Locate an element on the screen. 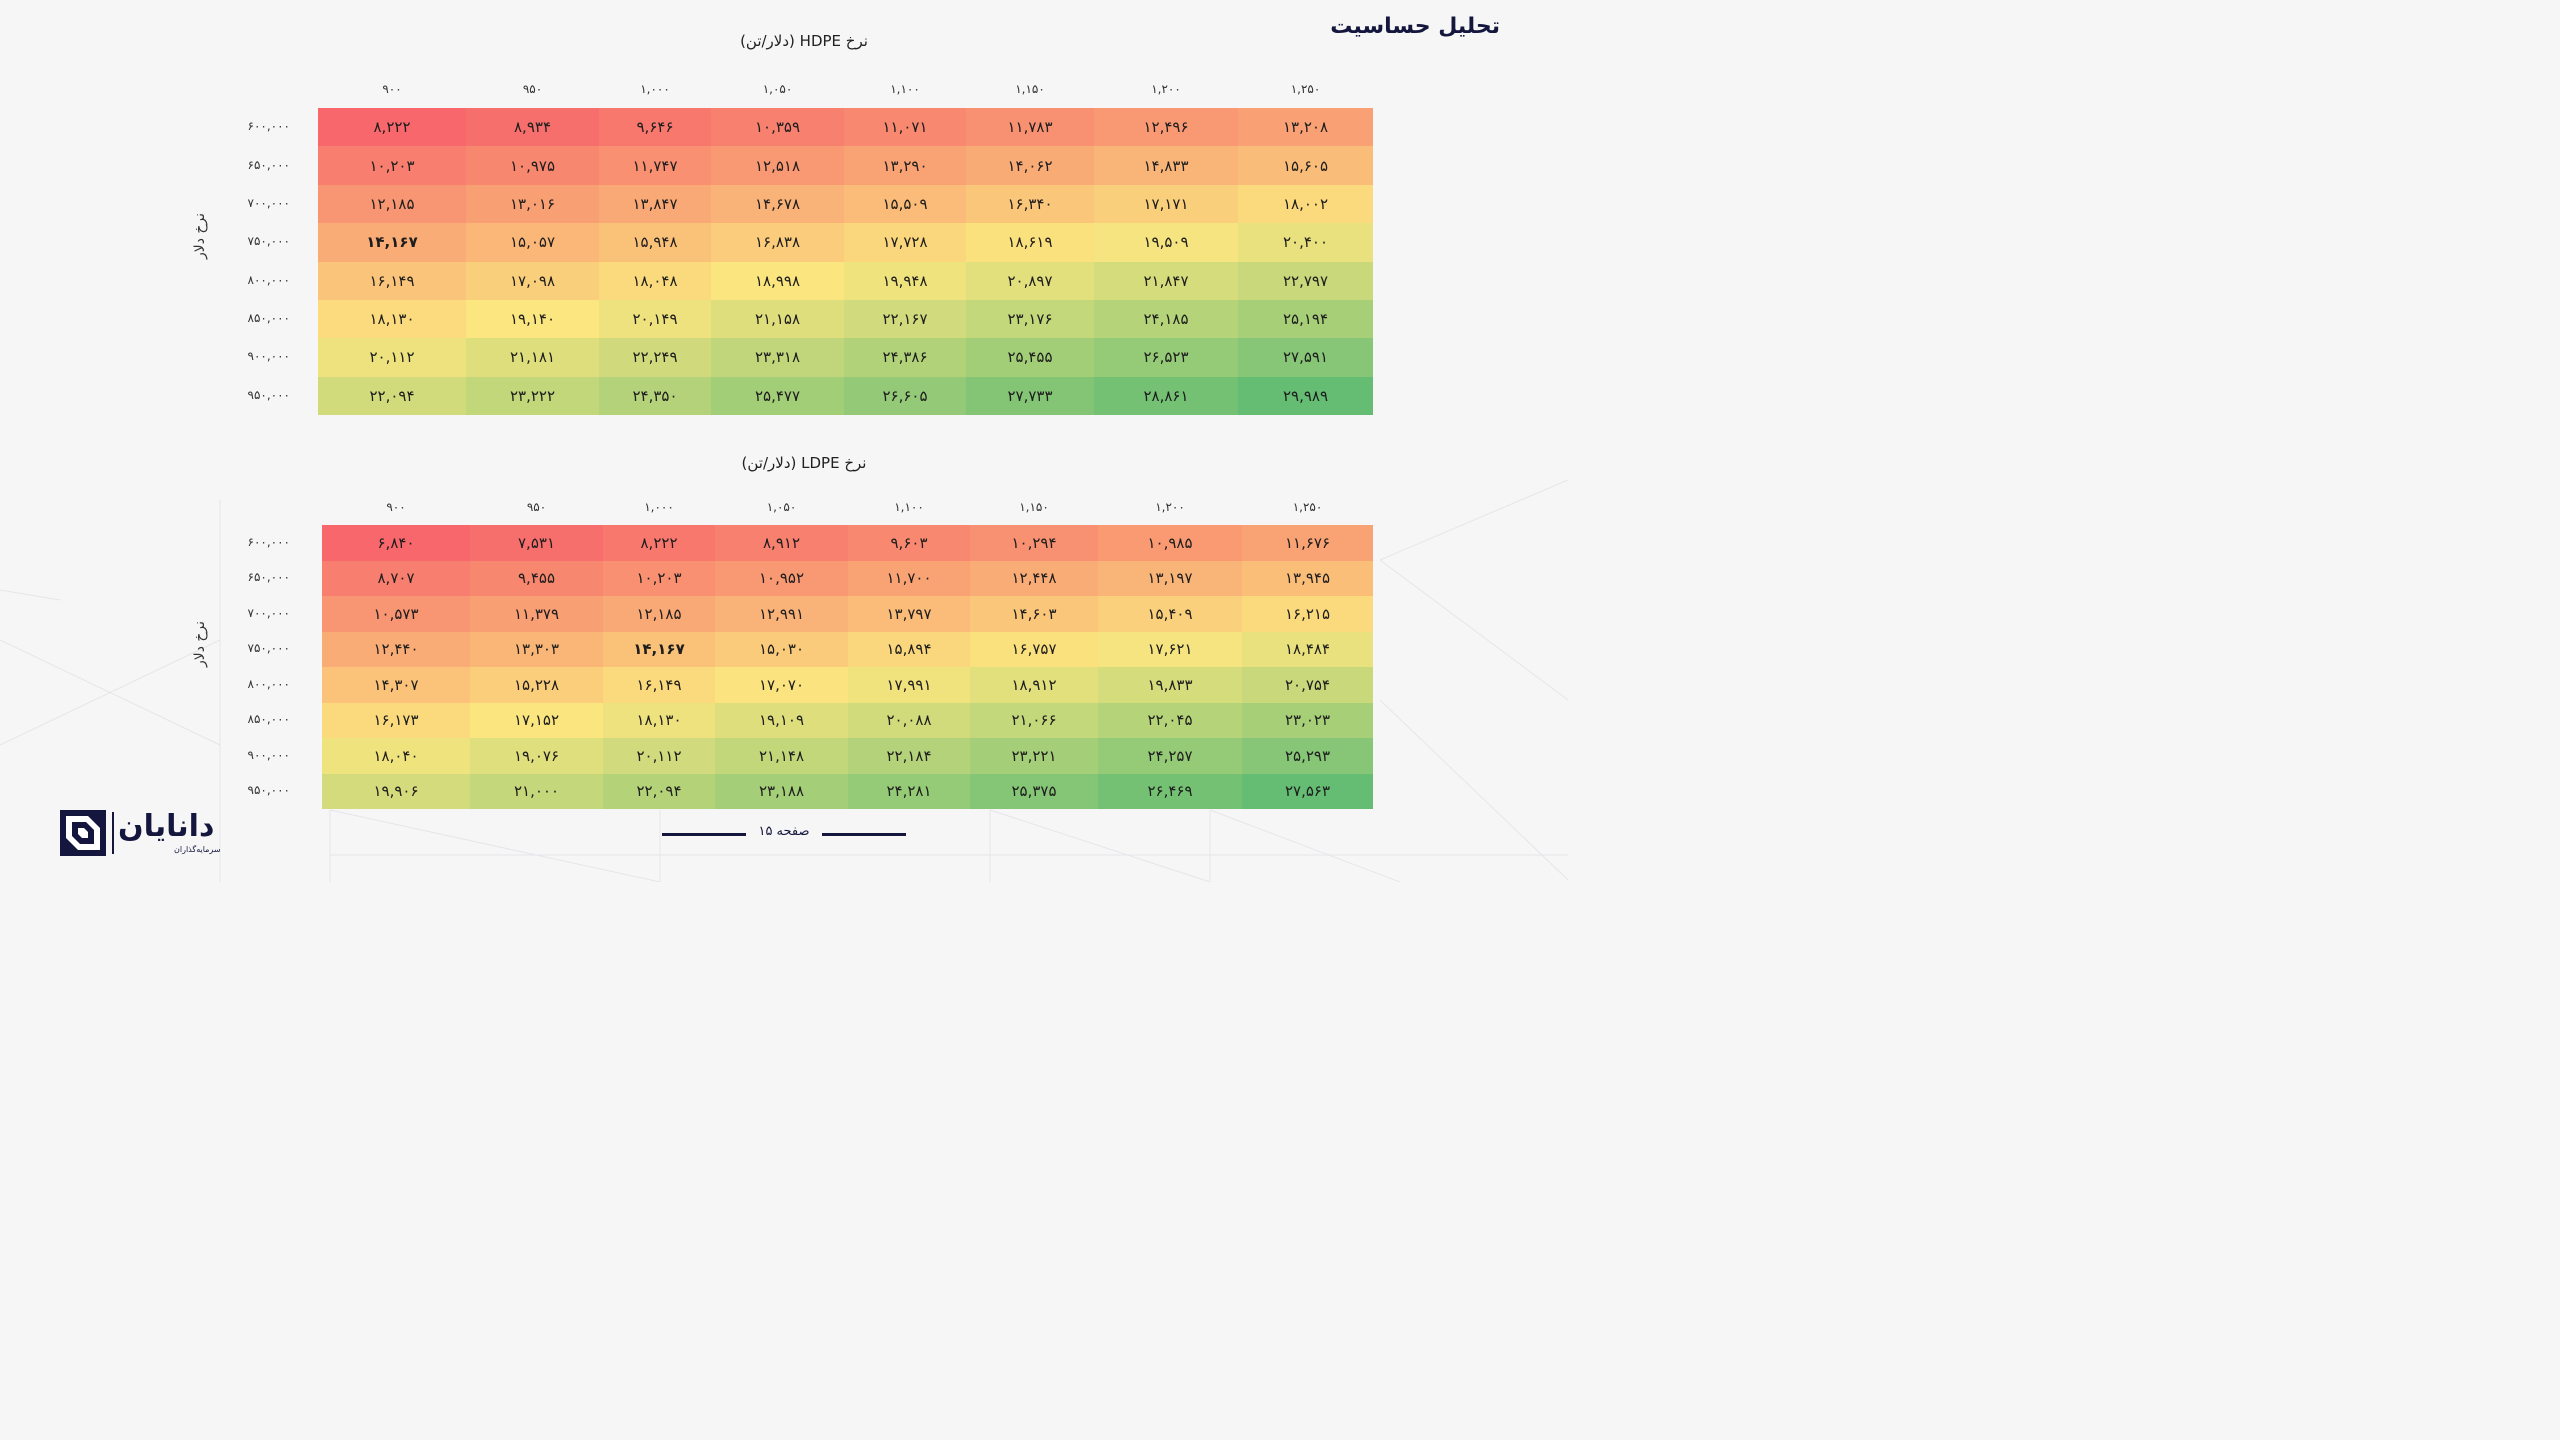 Image resolution: width=2560 pixels, height=1440 pixels. heatmap-cell: ۷,۵۳۱ is located at coordinates (536, 543).